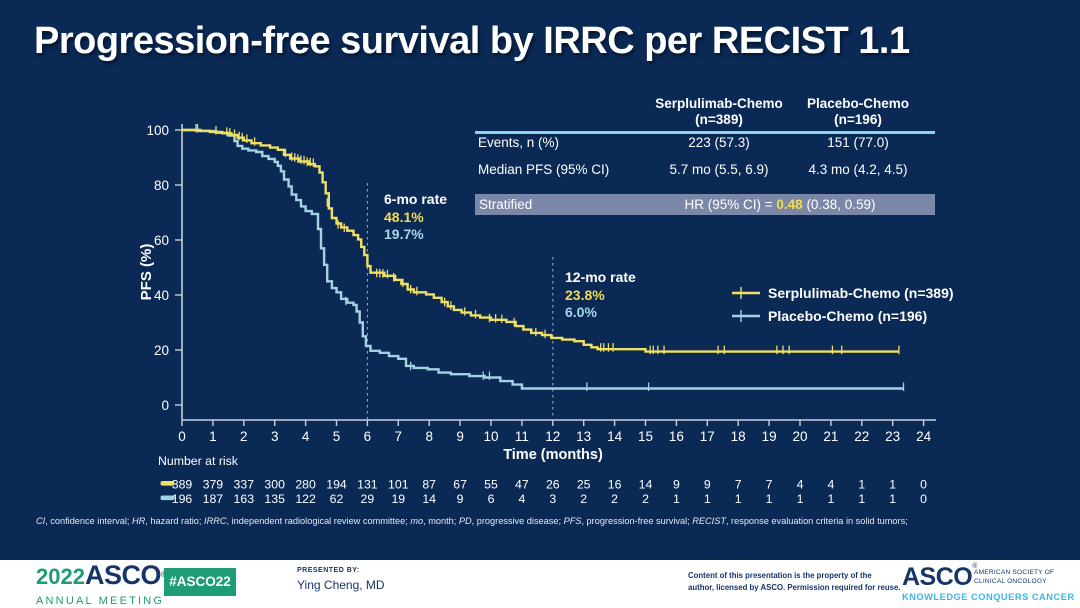  I want to click on y-tick-label: 80, so click(161, 185).